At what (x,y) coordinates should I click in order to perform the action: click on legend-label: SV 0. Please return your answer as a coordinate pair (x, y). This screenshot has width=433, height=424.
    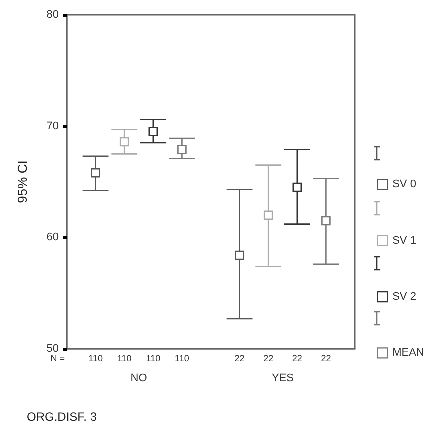
    Looking at the image, I should click on (404, 184).